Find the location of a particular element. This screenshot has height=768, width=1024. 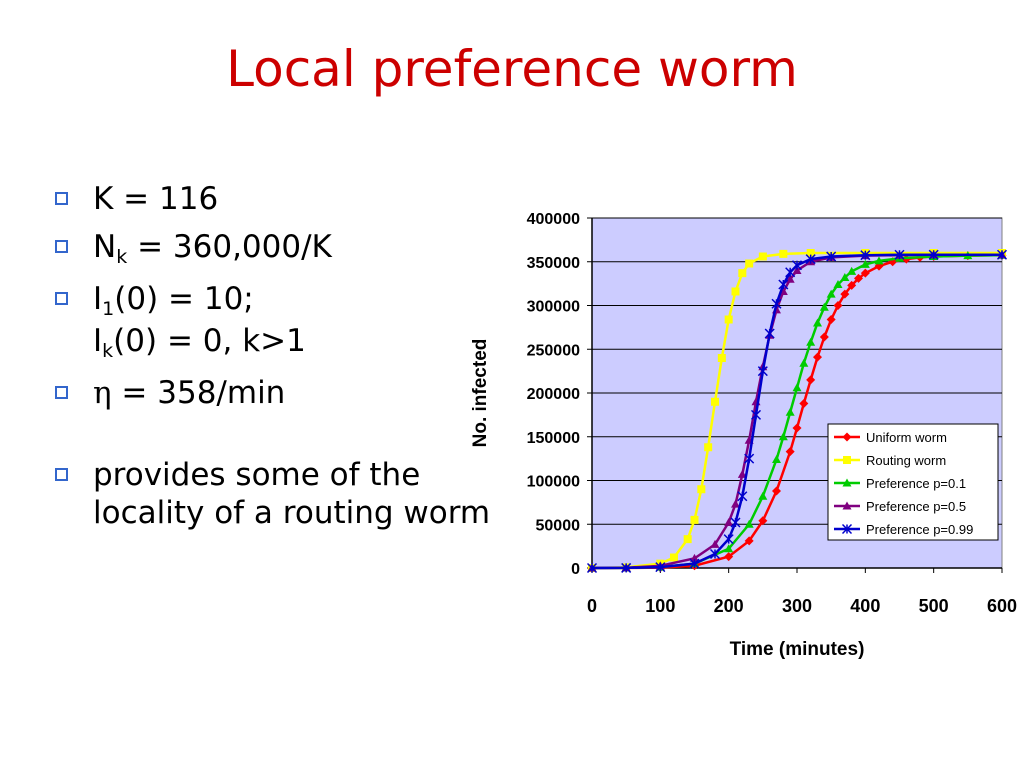

y-tick-label: 150000 is located at coordinates (553, 438).